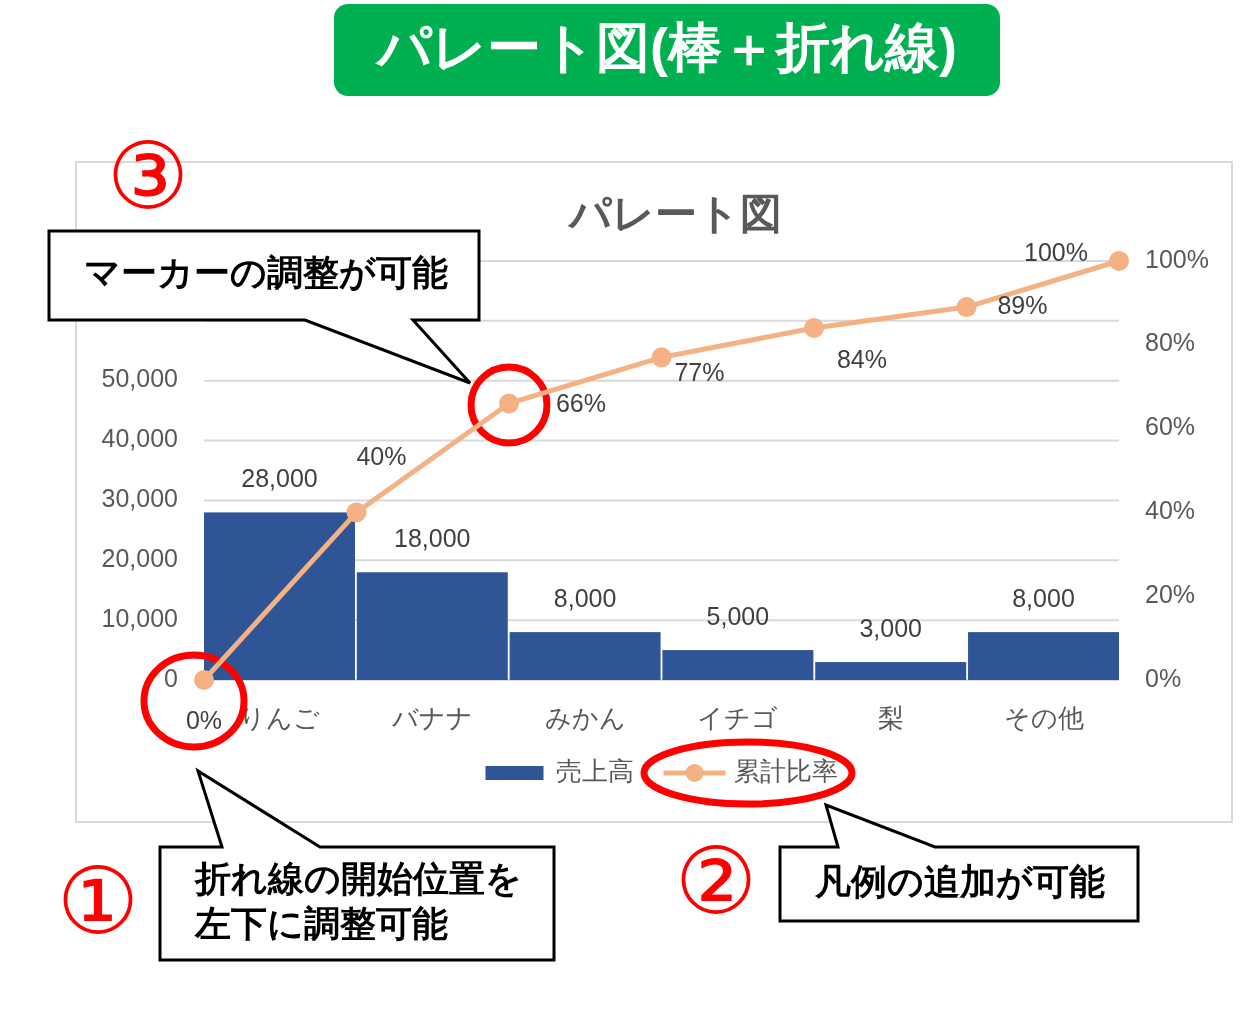 This screenshot has height=1019, width=1240. I want to click on x-tick-label: 梨, so click(890, 717).